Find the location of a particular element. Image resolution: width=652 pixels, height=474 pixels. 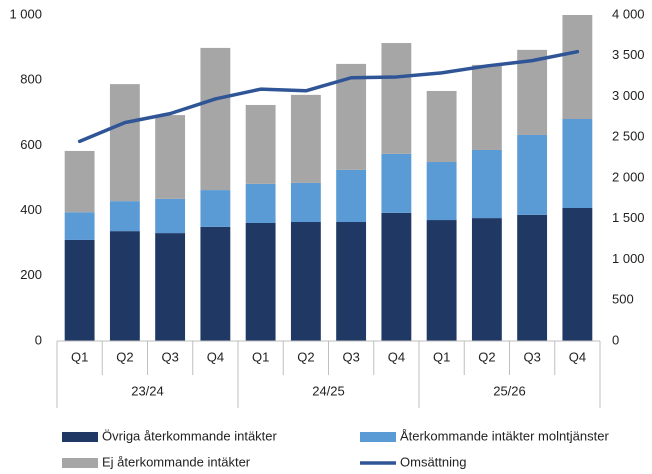

group-label: 23/24 is located at coordinates (147, 390).